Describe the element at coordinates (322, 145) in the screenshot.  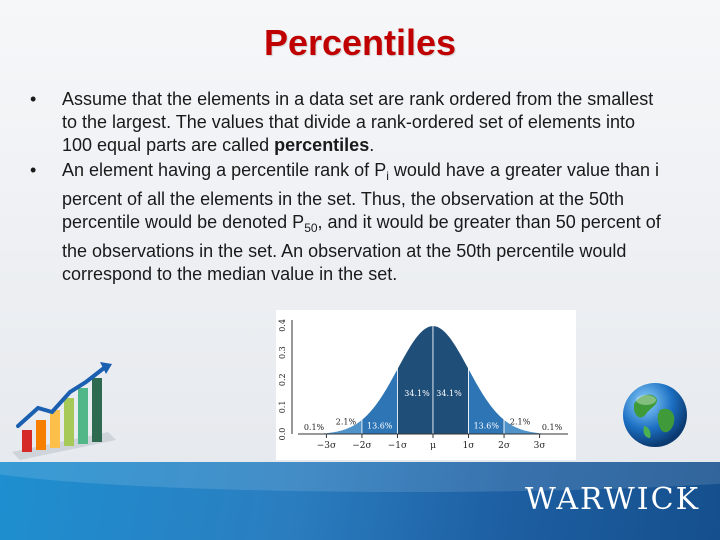
I see `bullet-bold-term: percentiles` at that location.